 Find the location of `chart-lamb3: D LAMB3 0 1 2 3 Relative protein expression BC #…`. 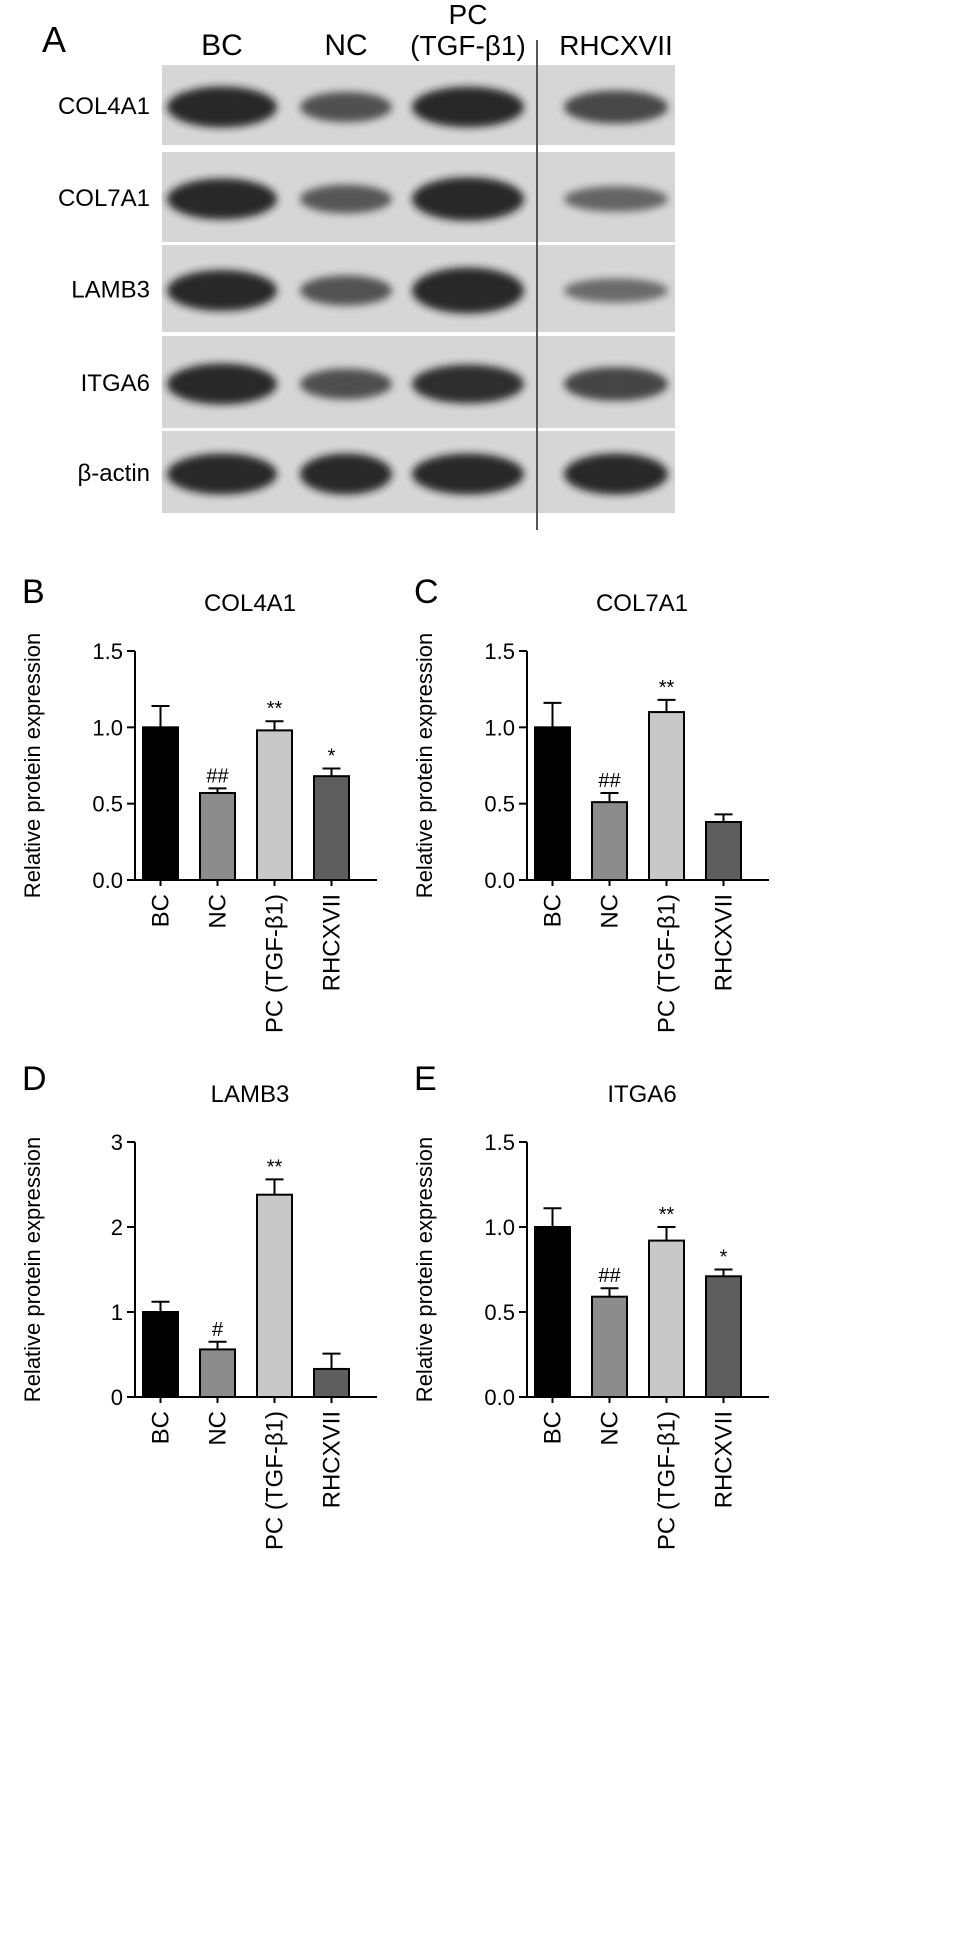

chart-lamb3: D LAMB3 0 1 2 3 Relative protein expression BC #… is located at coordinates (198, 1305).